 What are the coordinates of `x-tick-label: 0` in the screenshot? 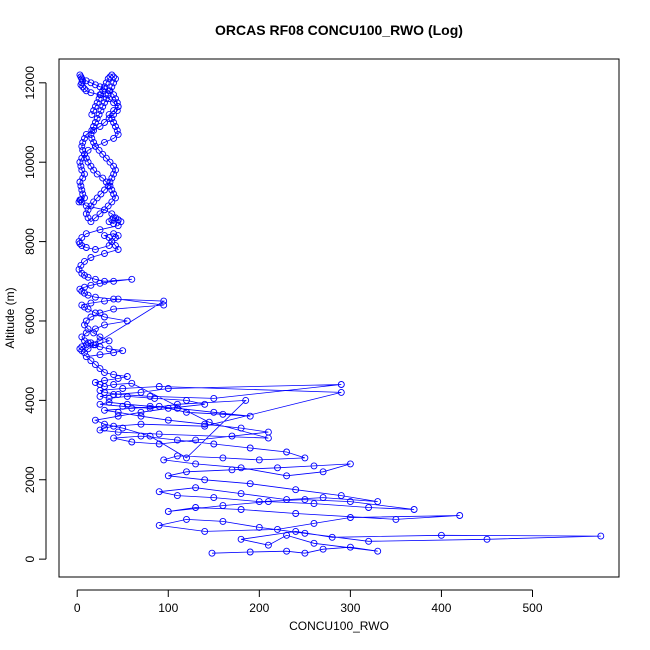 It's located at (77, 608).